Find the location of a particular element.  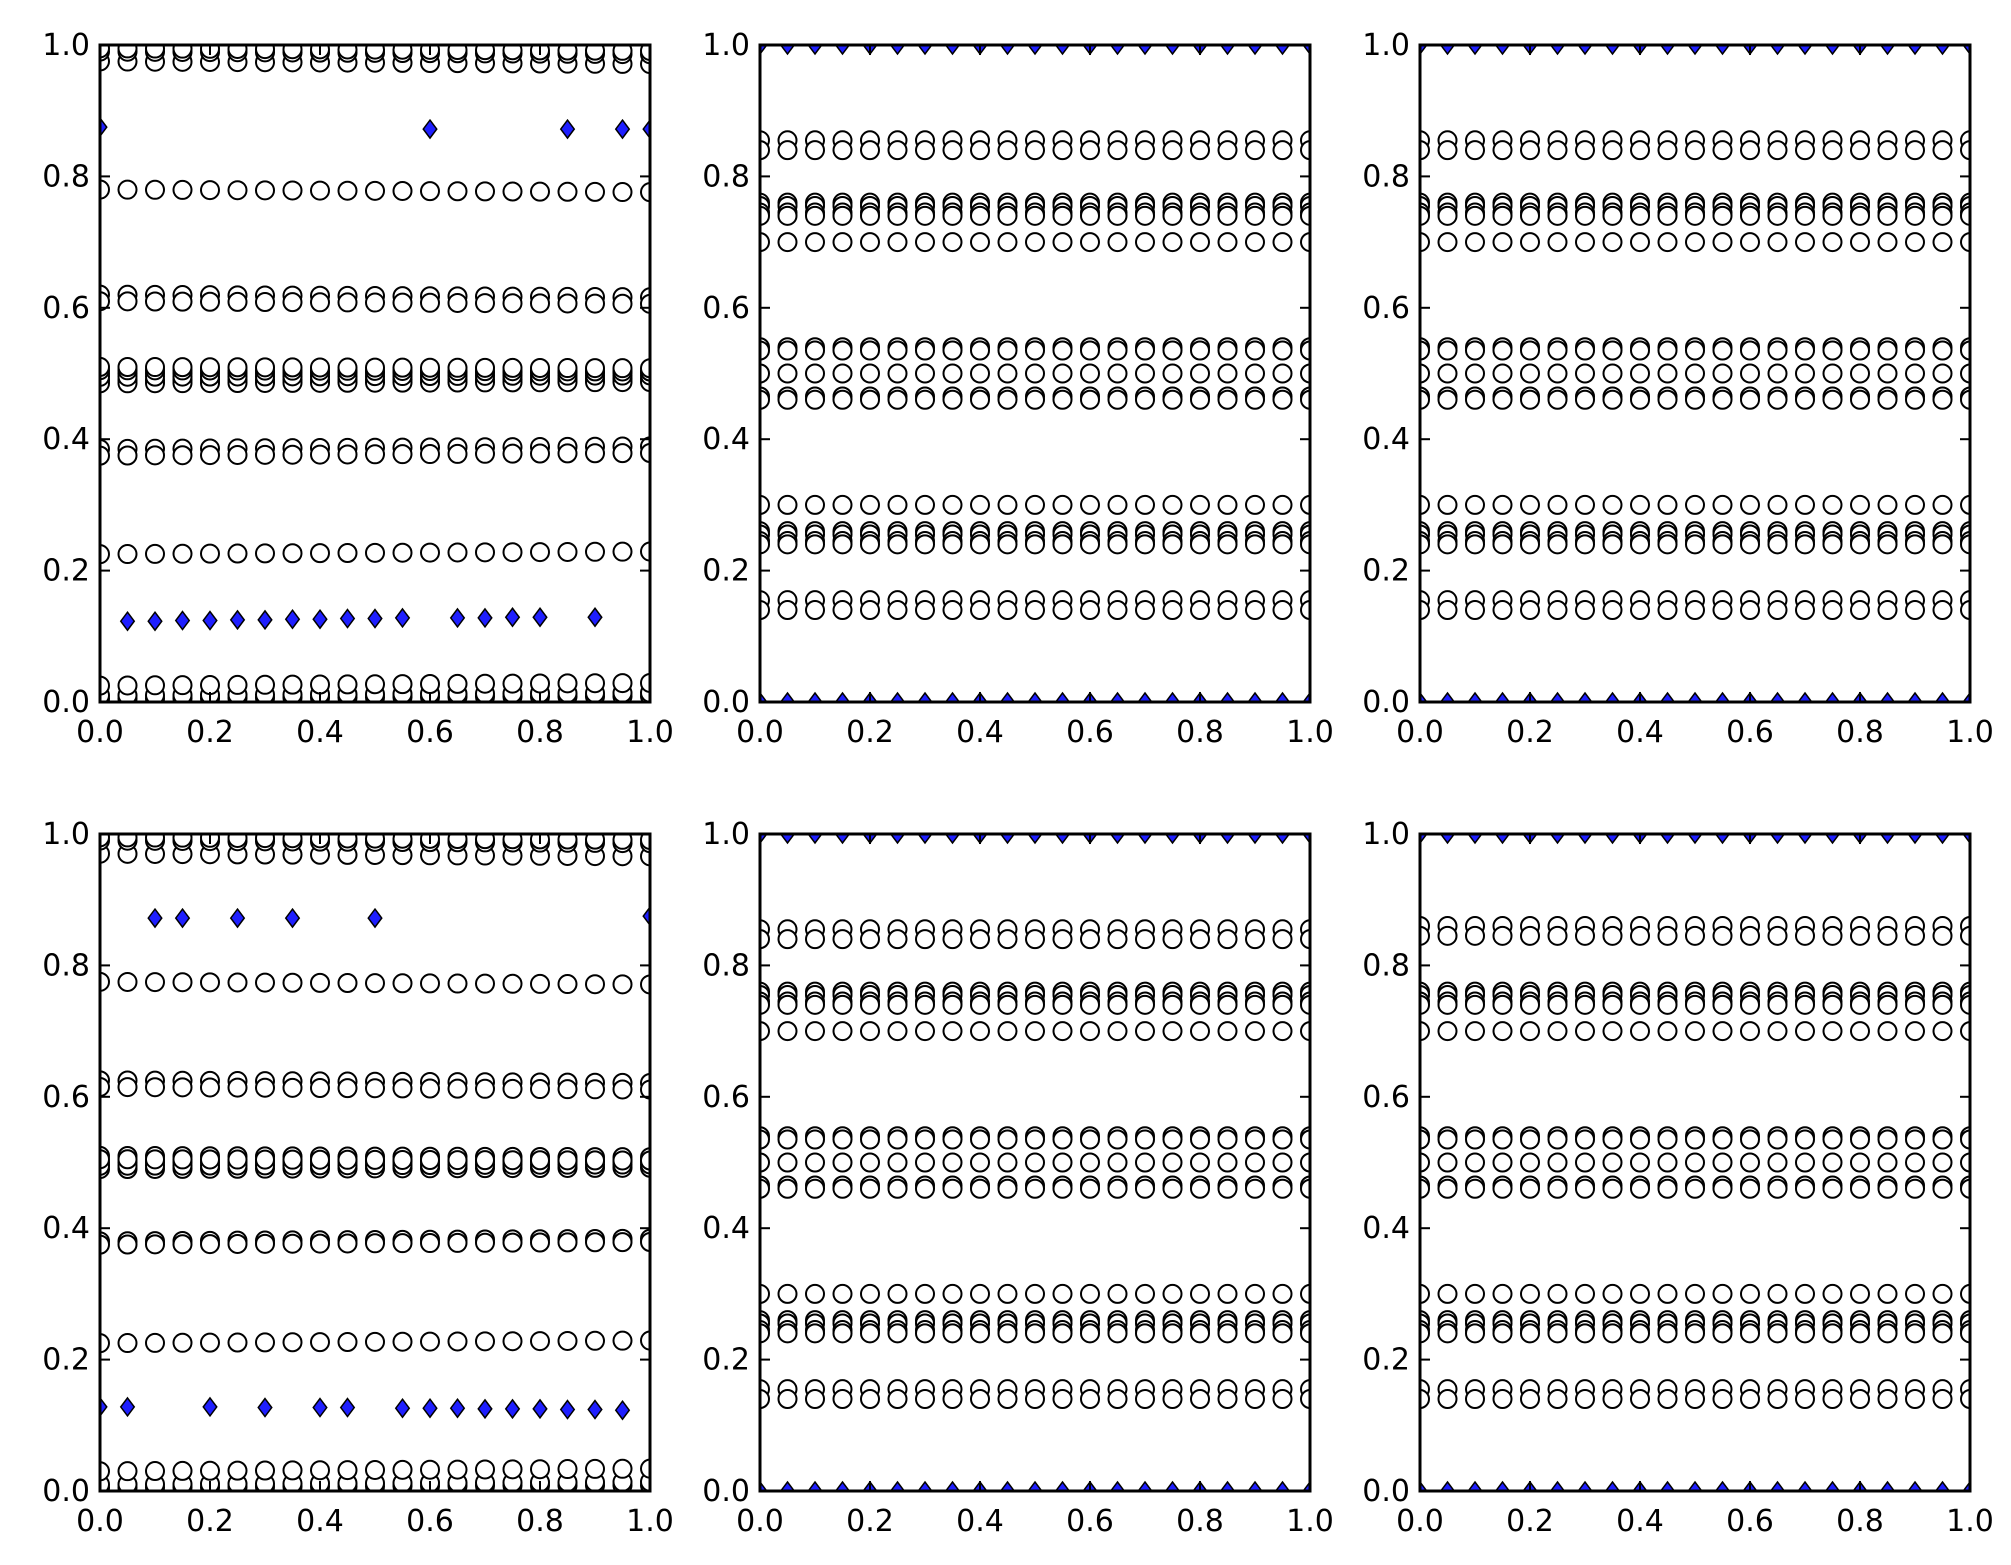

y-tick-label: 1.0 is located at coordinates (726, 45).